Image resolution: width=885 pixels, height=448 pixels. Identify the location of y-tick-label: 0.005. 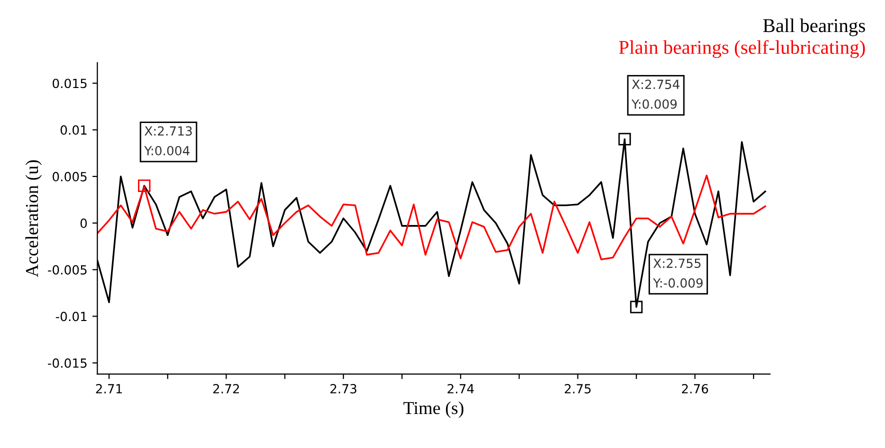
(69, 177).